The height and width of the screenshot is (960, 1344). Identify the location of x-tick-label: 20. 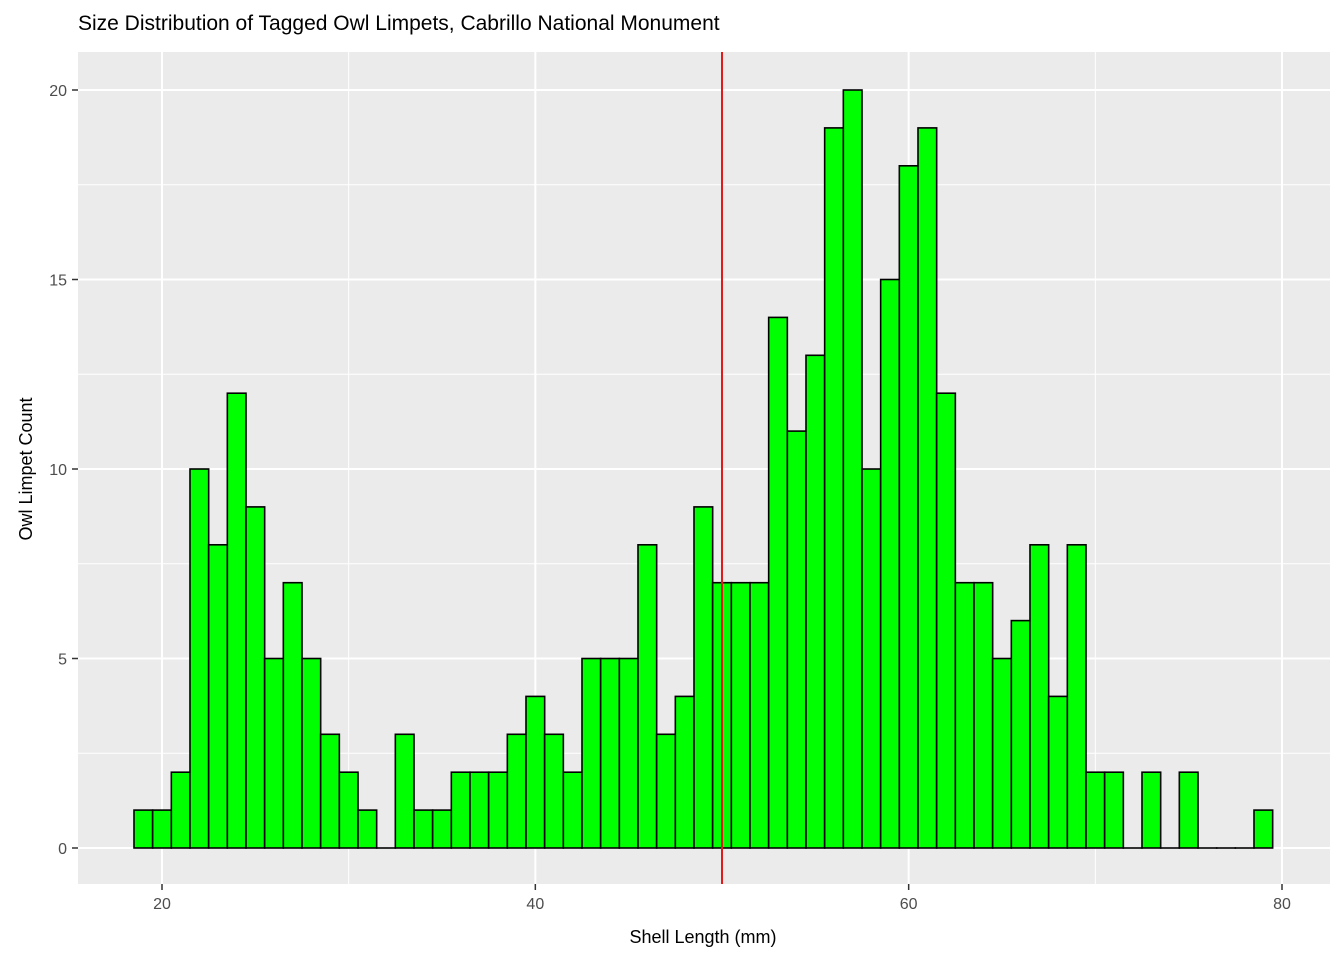
(162, 904).